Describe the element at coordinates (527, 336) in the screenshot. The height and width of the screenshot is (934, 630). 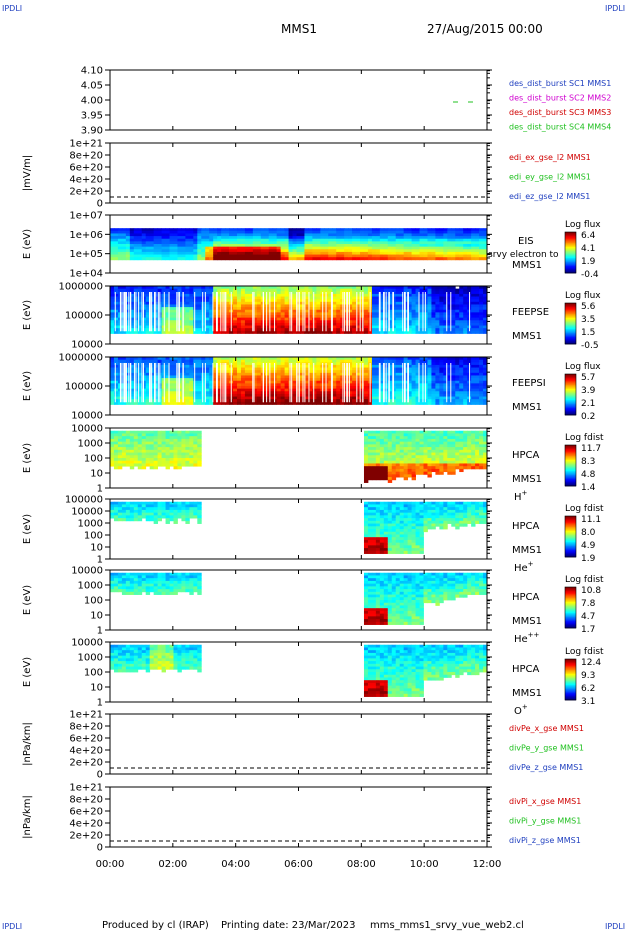
I see `spacecraft-label: MMS1` at that location.